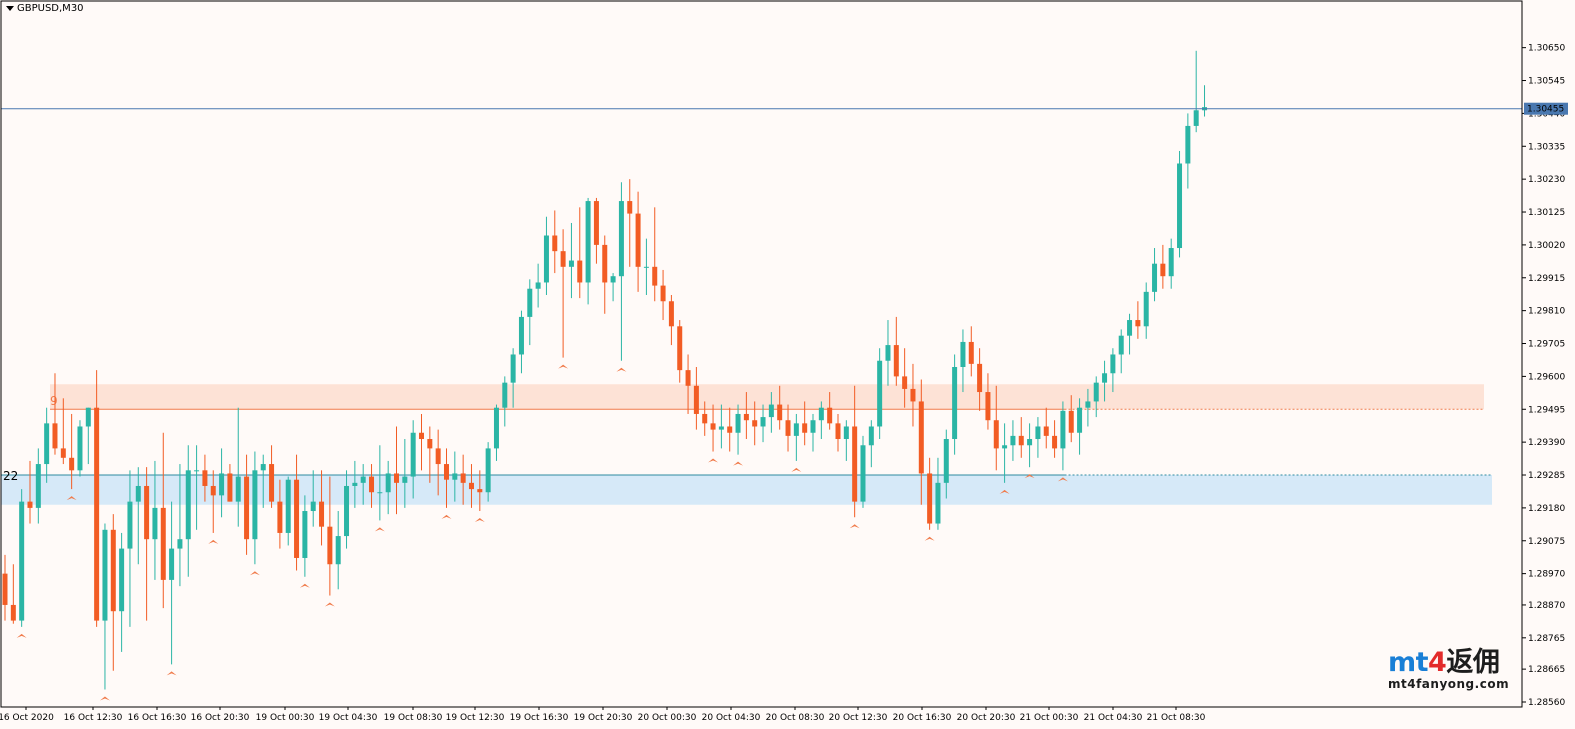  I want to click on current-price-label: 1.30455, so click(1545, 110).